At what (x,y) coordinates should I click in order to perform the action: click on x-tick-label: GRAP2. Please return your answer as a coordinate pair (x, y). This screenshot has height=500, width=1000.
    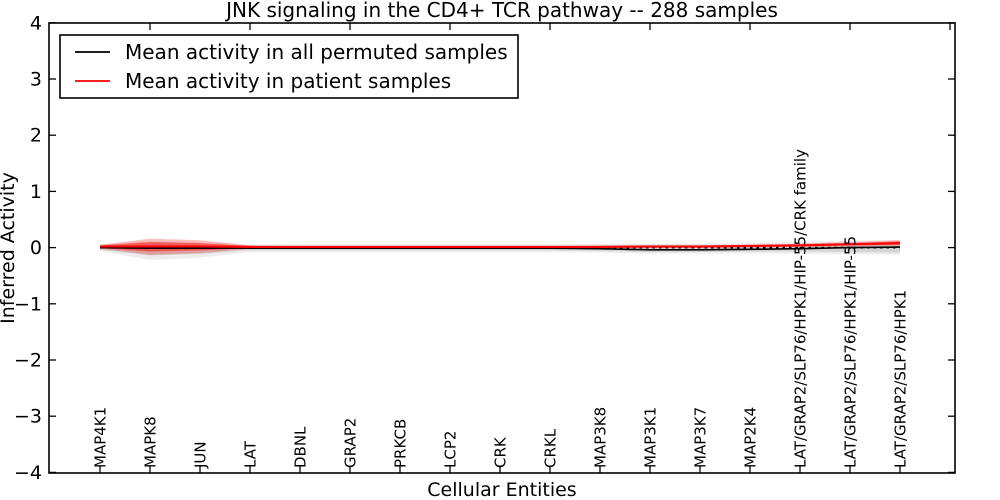
    Looking at the image, I should click on (351, 443).